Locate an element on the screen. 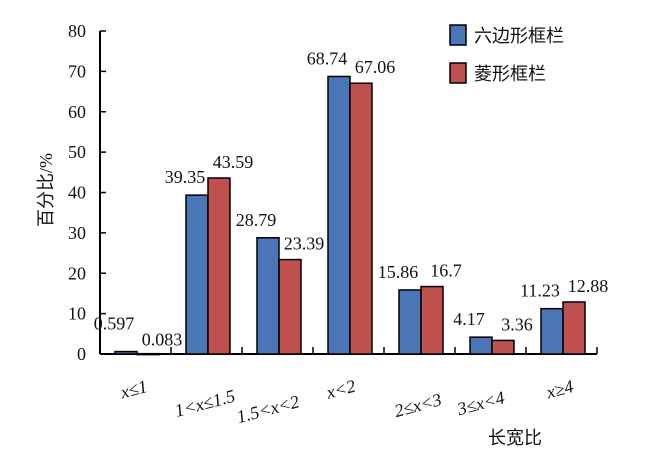 This screenshot has height=466, width=650. data-label: 11.23 is located at coordinates (540, 291).